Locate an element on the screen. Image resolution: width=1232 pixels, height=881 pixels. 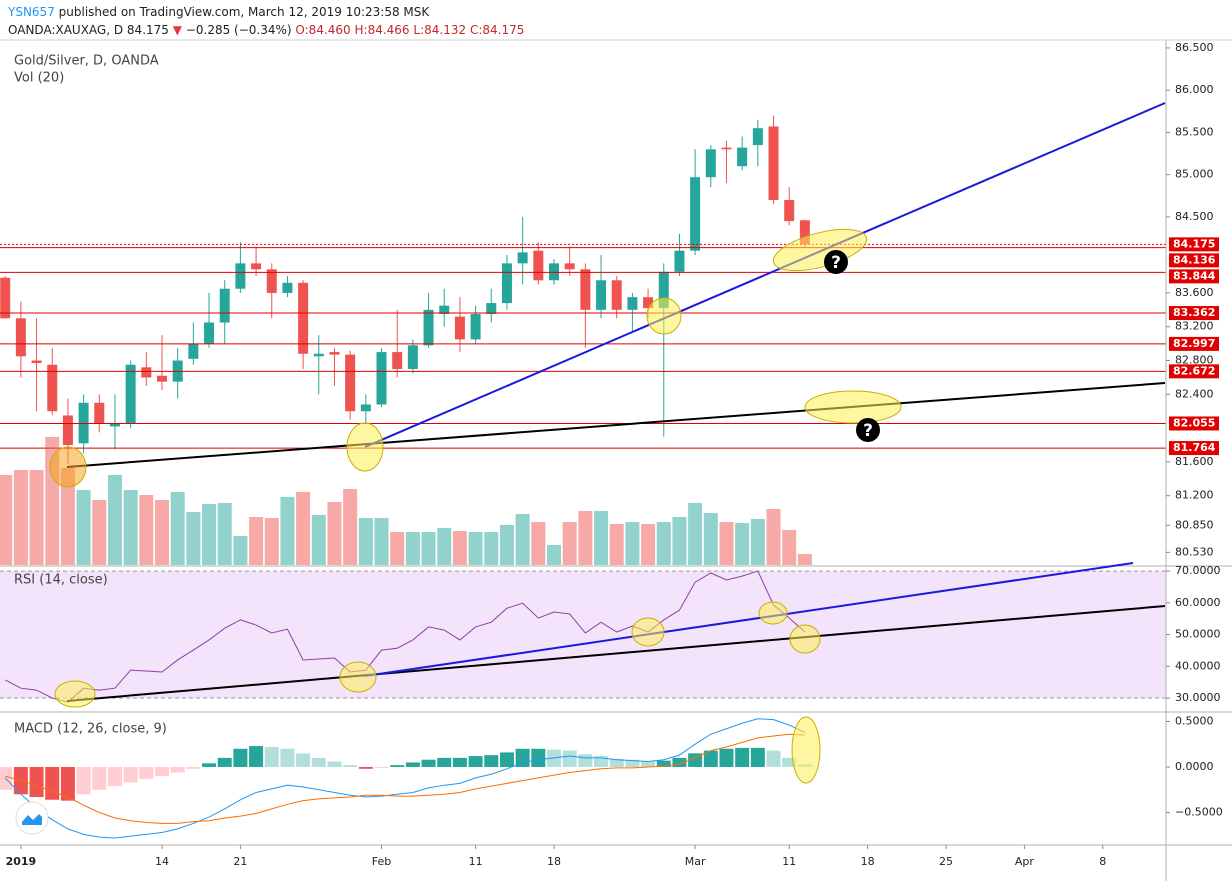
last-price: 84.175 is located at coordinates (148, 30).